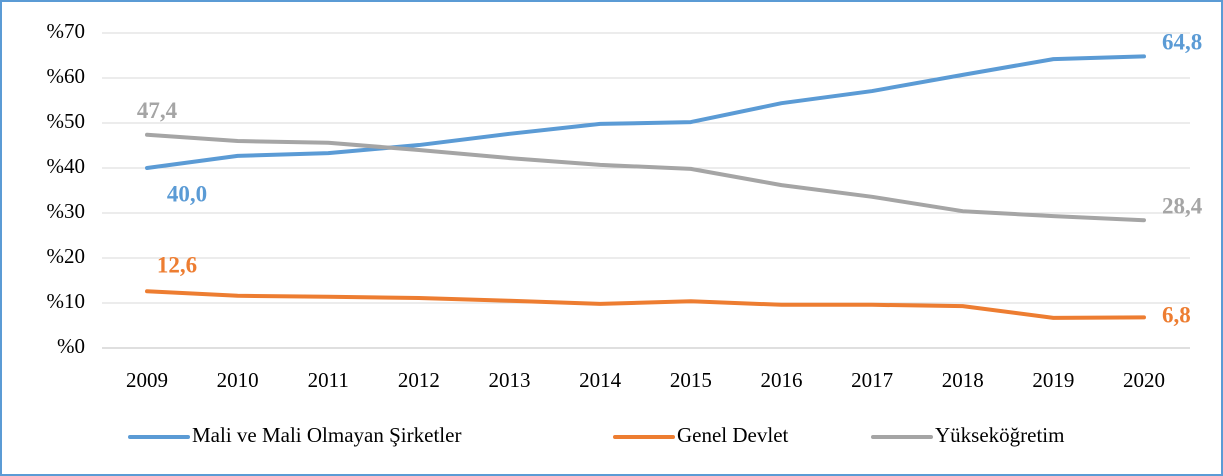 Image resolution: width=1223 pixels, height=476 pixels. Describe the element at coordinates (999, 435) in the screenshot. I see `legend-label: Yükseköğretim` at that location.